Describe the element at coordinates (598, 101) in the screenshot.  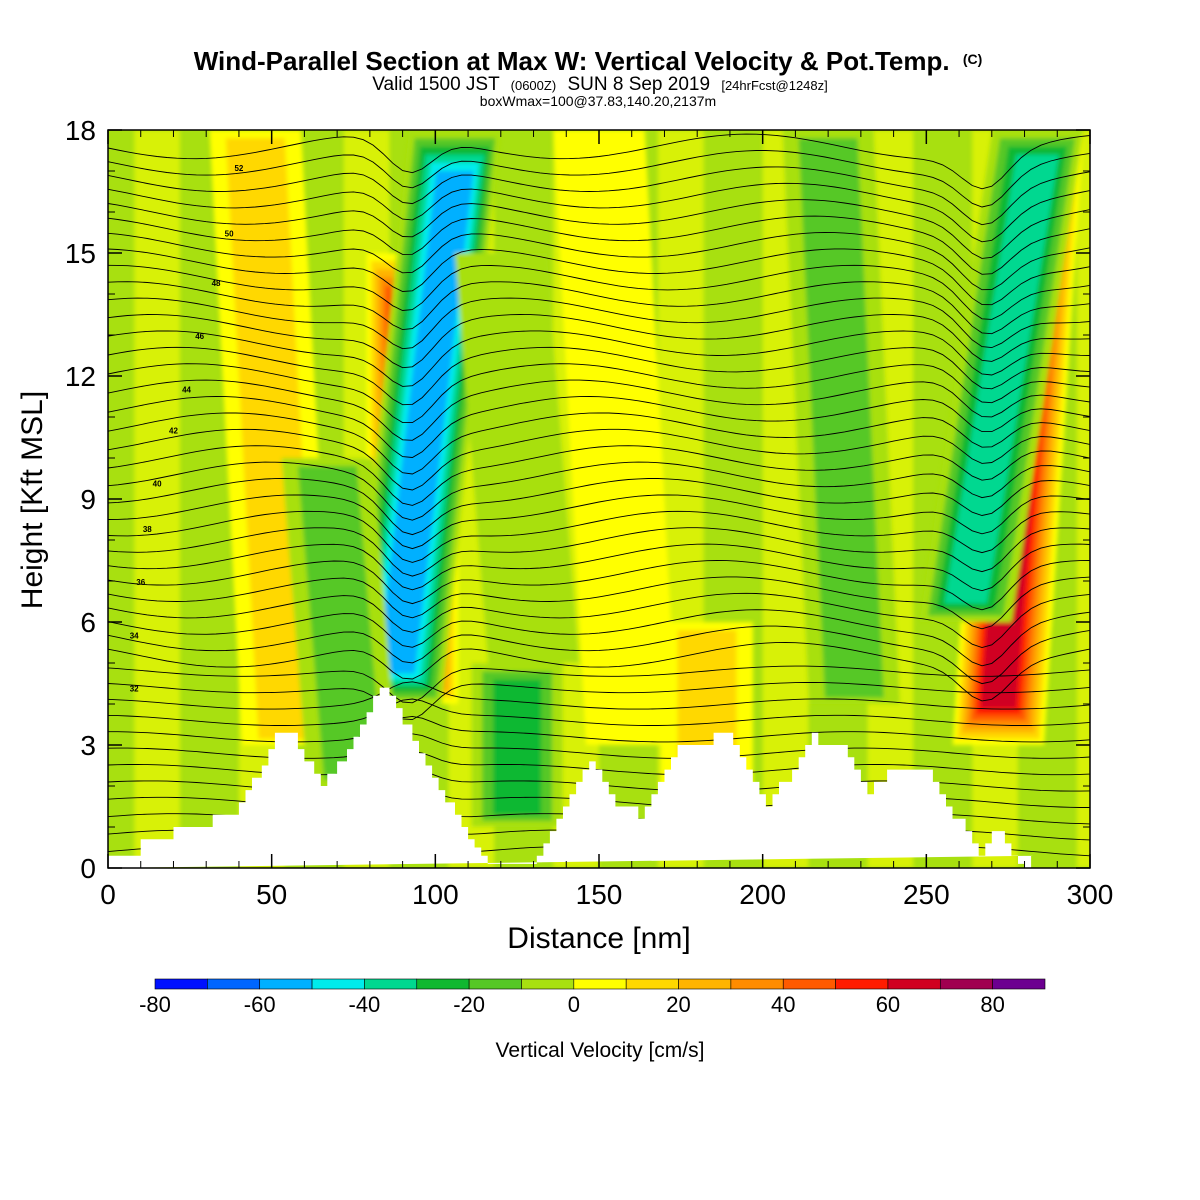
I see `chart-subtitle-box: boxWmax=100@37.83,140.20,2137m` at that location.